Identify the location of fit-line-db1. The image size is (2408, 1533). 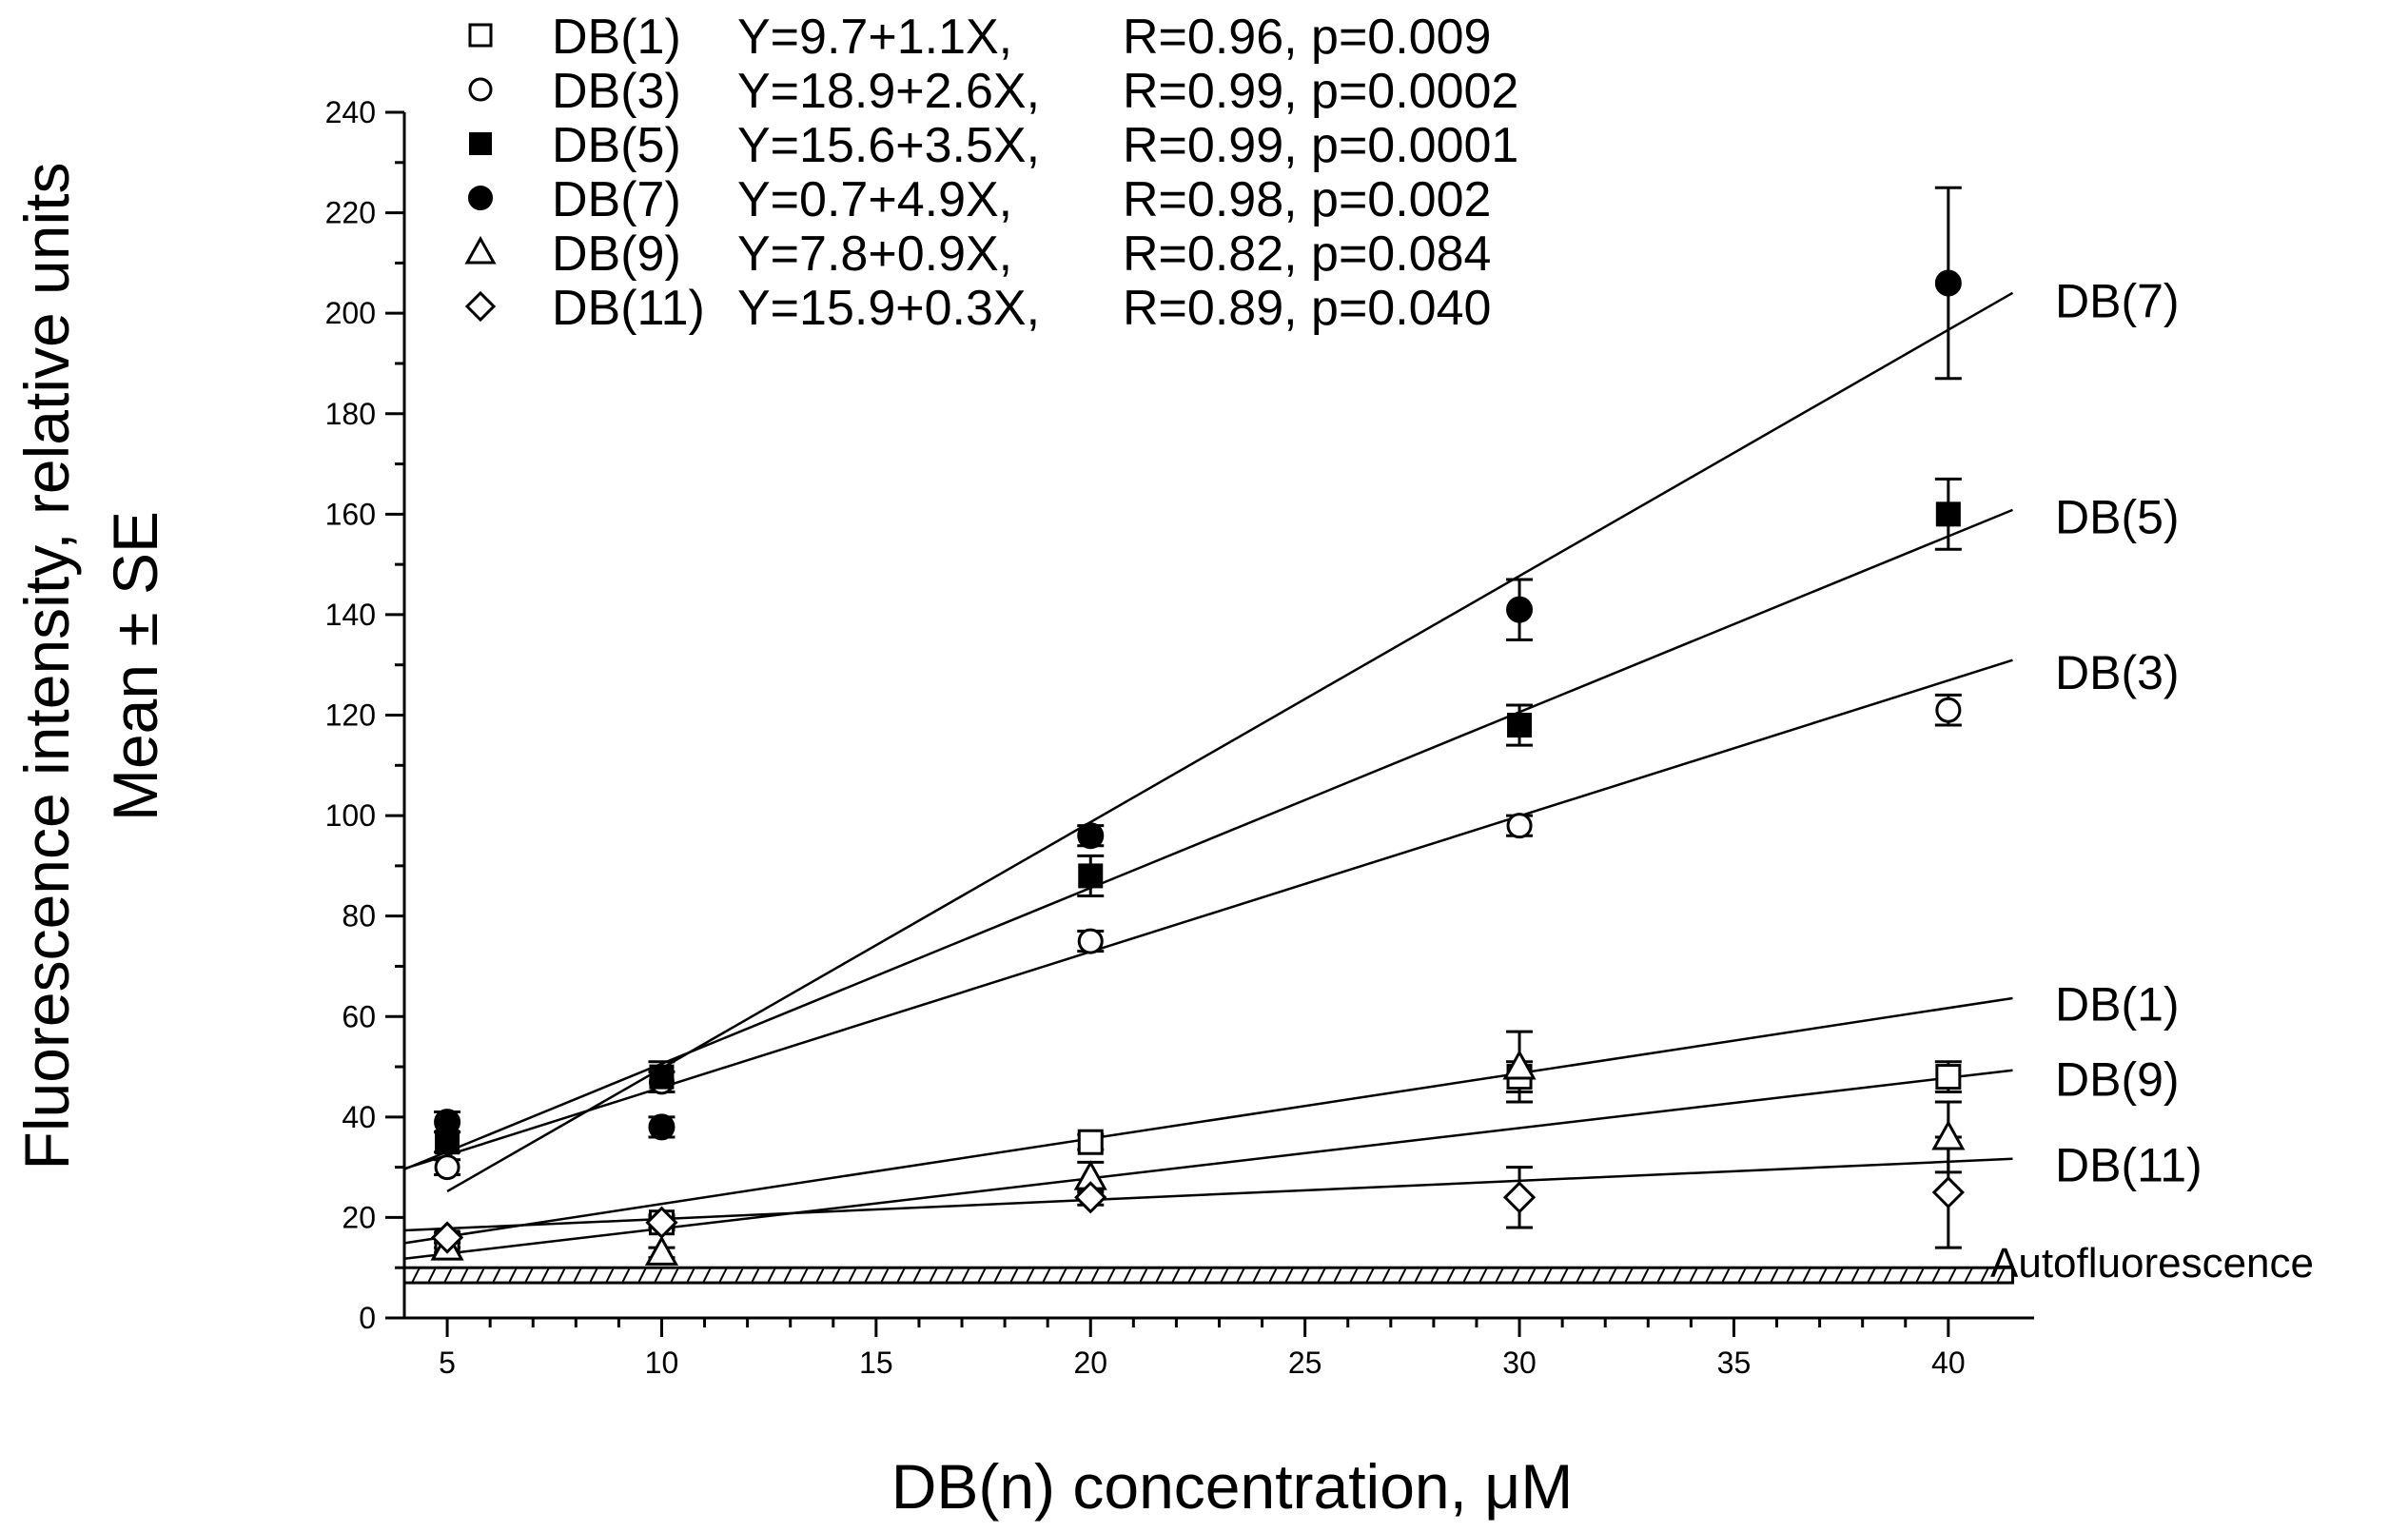
(1208, 1121).